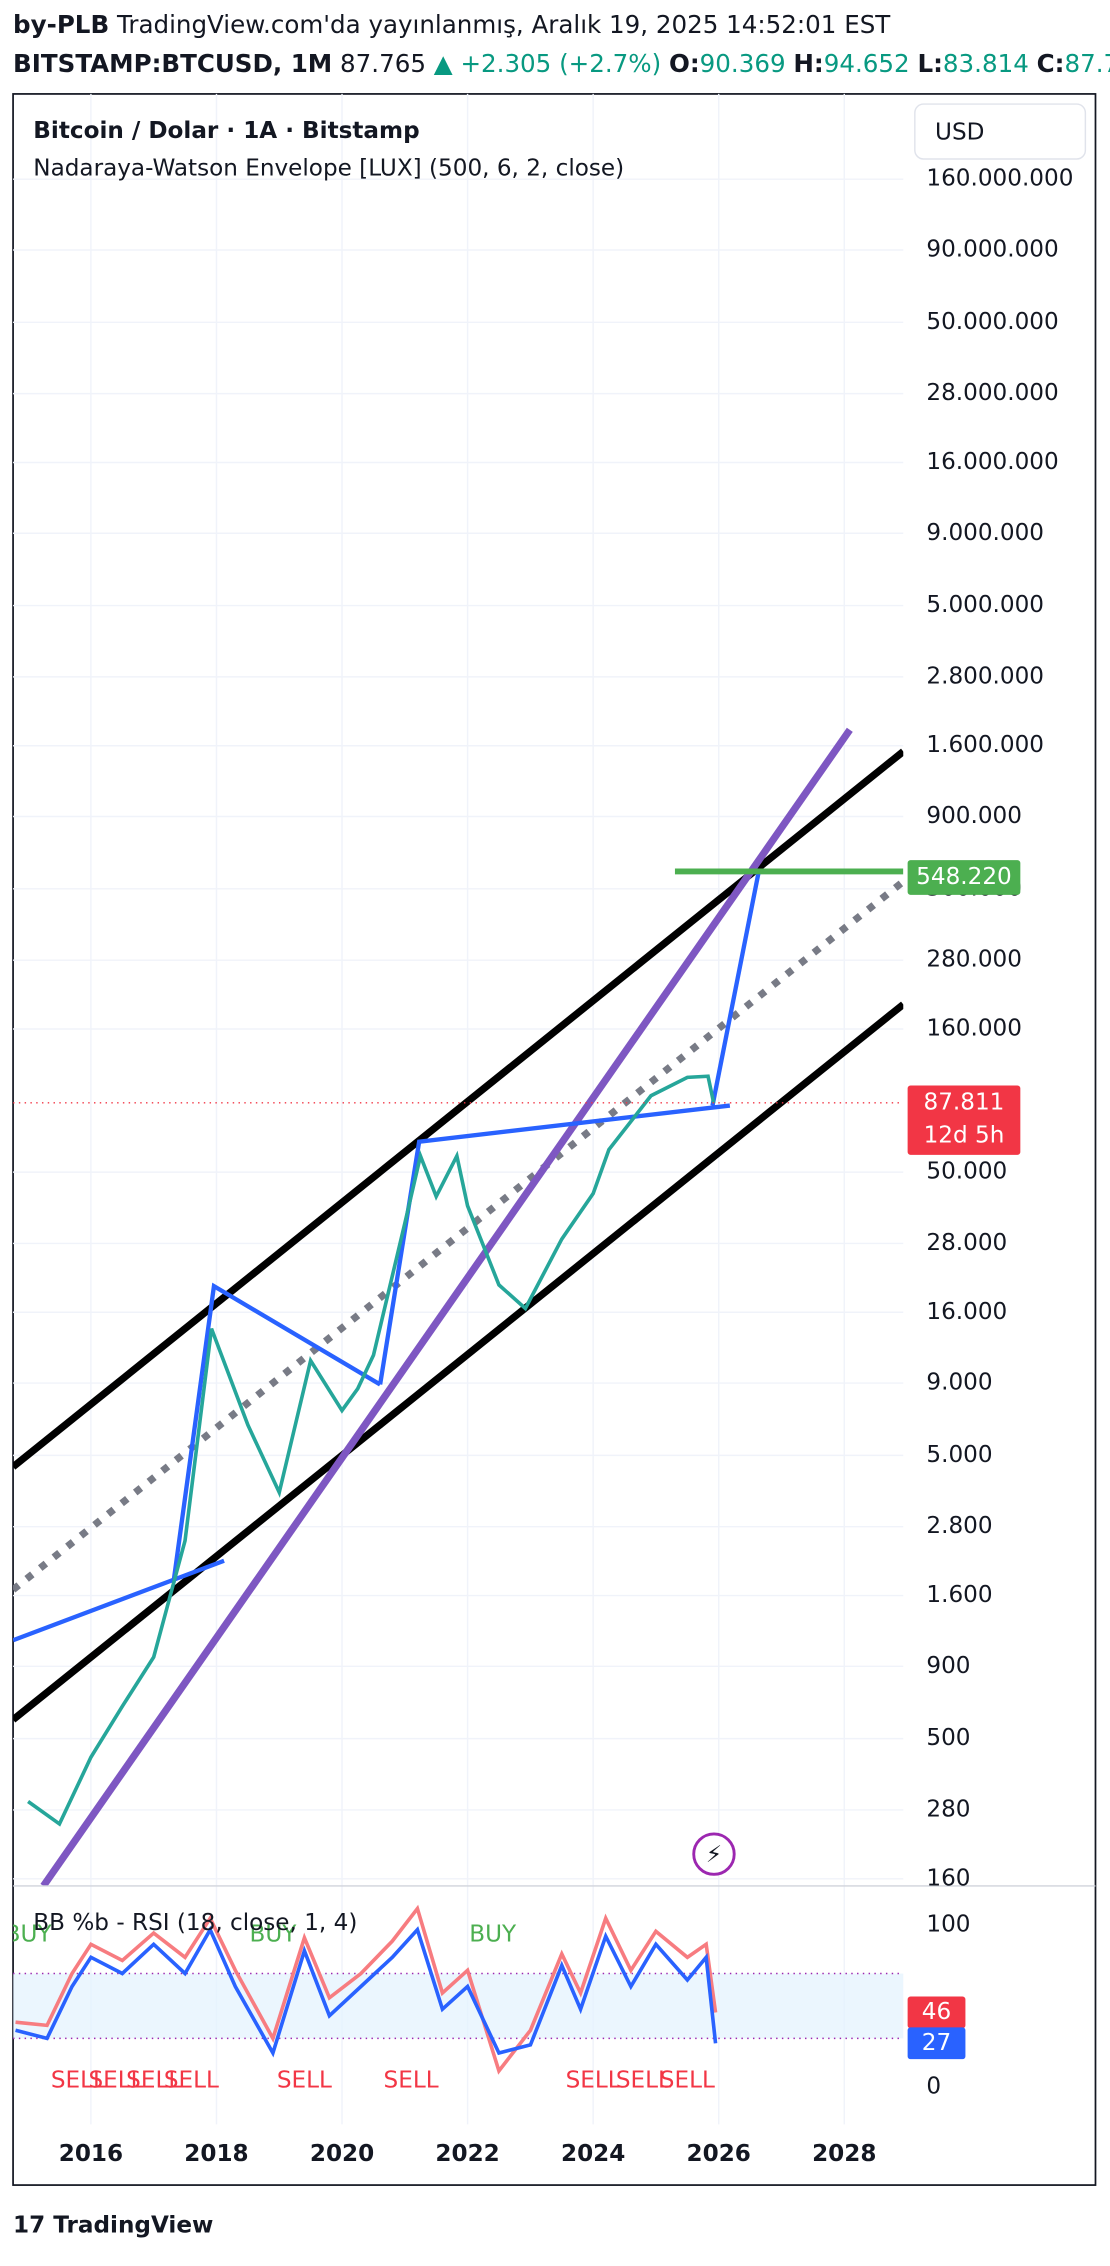  I want to click on y-tick-label: 280, so click(948, 1809).